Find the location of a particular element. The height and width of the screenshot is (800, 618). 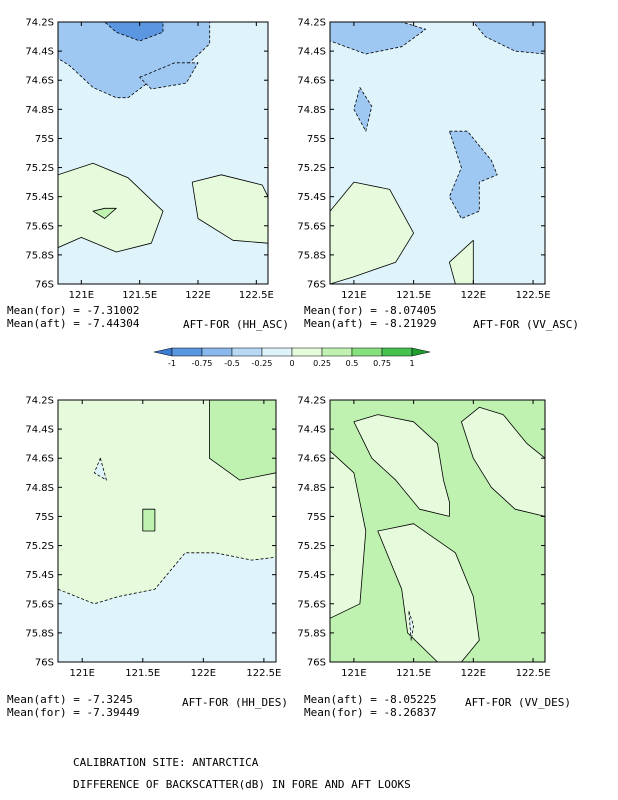

colorbar-label: 0.25 is located at coordinates (322, 363).